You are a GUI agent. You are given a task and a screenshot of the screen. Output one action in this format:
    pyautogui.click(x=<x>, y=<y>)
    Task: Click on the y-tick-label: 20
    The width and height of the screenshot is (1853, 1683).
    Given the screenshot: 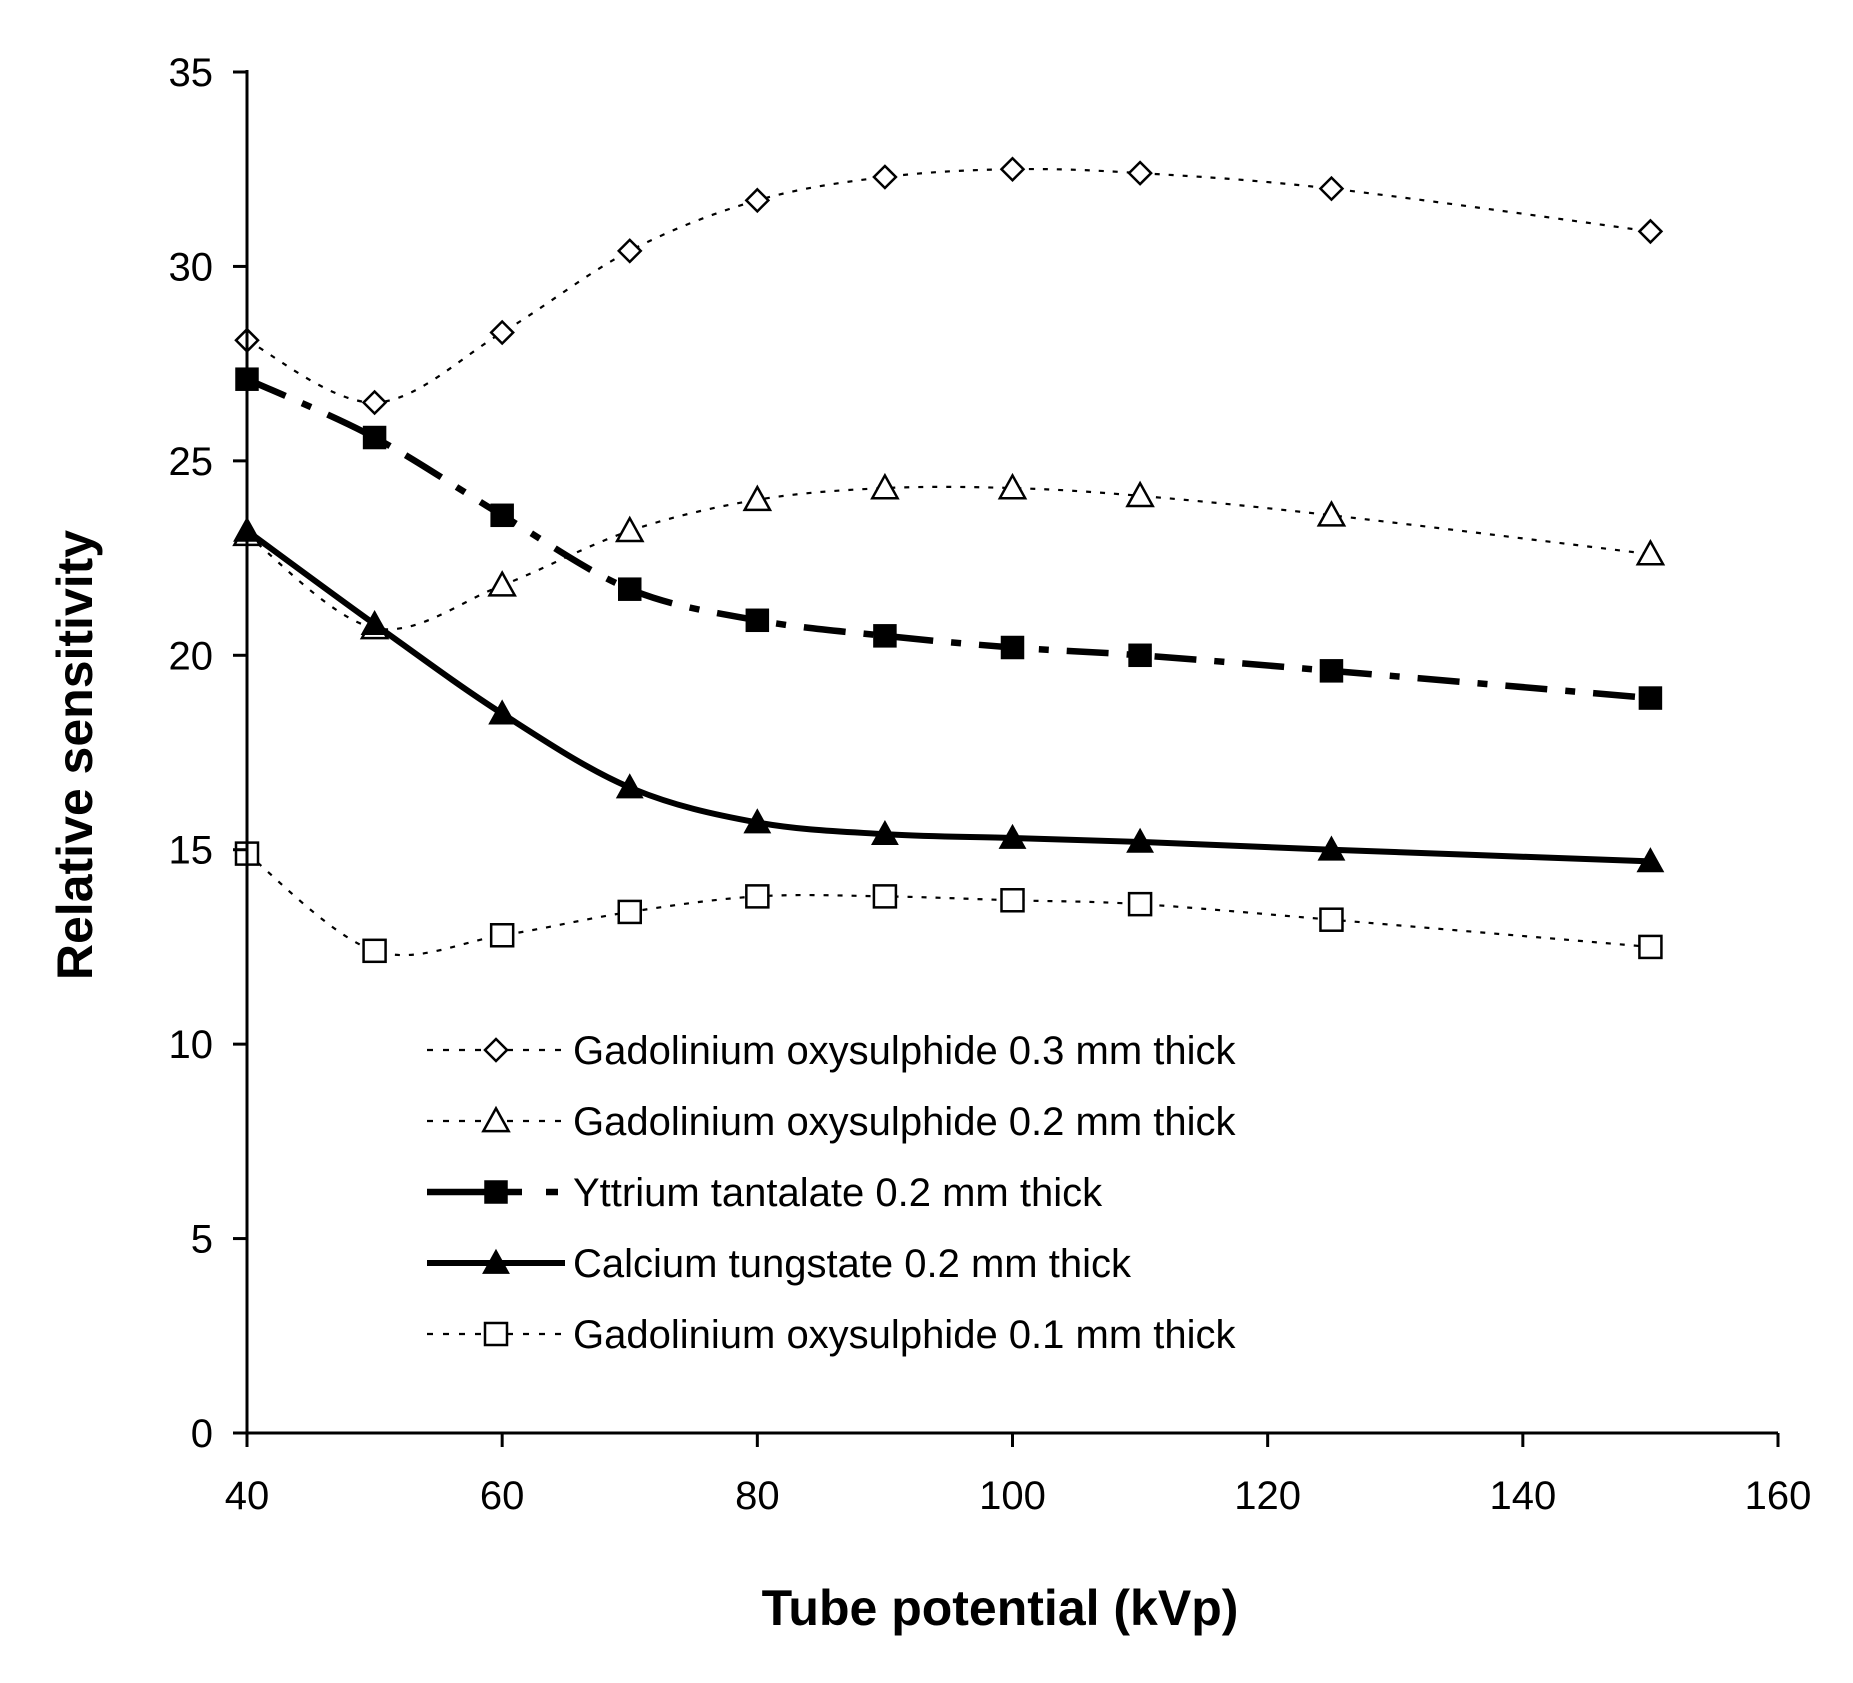 What is the action you would take?
    pyautogui.click(x=191, y=656)
    